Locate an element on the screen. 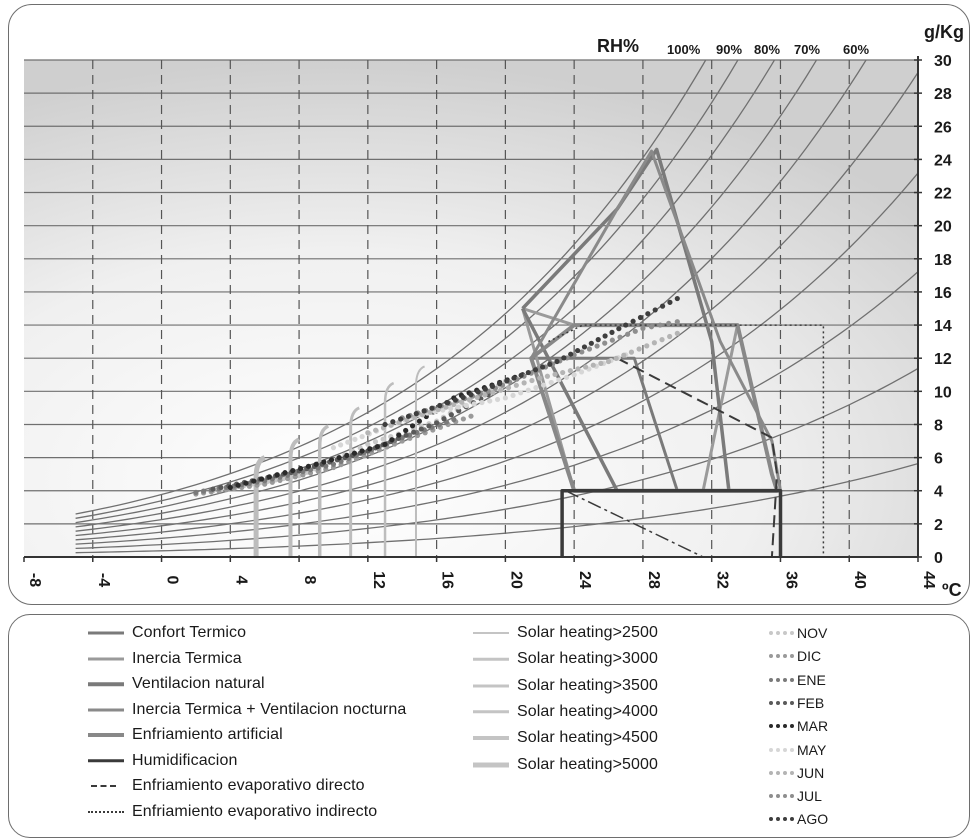 The height and width of the screenshot is (839, 975). y-tick-label: 12 is located at coordinates (943, 359).